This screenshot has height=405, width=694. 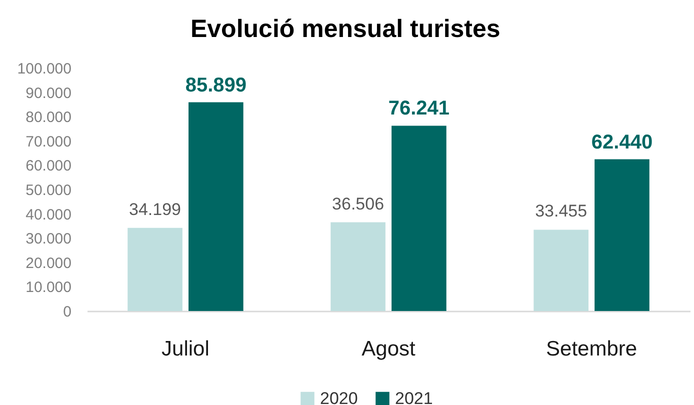 I want to click on y-tick-label: 0, so click(x=67, y=312).